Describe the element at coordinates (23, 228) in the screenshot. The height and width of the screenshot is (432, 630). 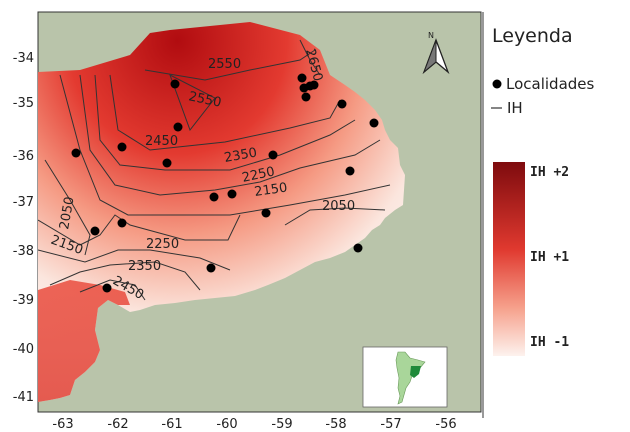
I see `y-axis: -34 -35 -36 -37 -38 -39 -40 -41` at that location.